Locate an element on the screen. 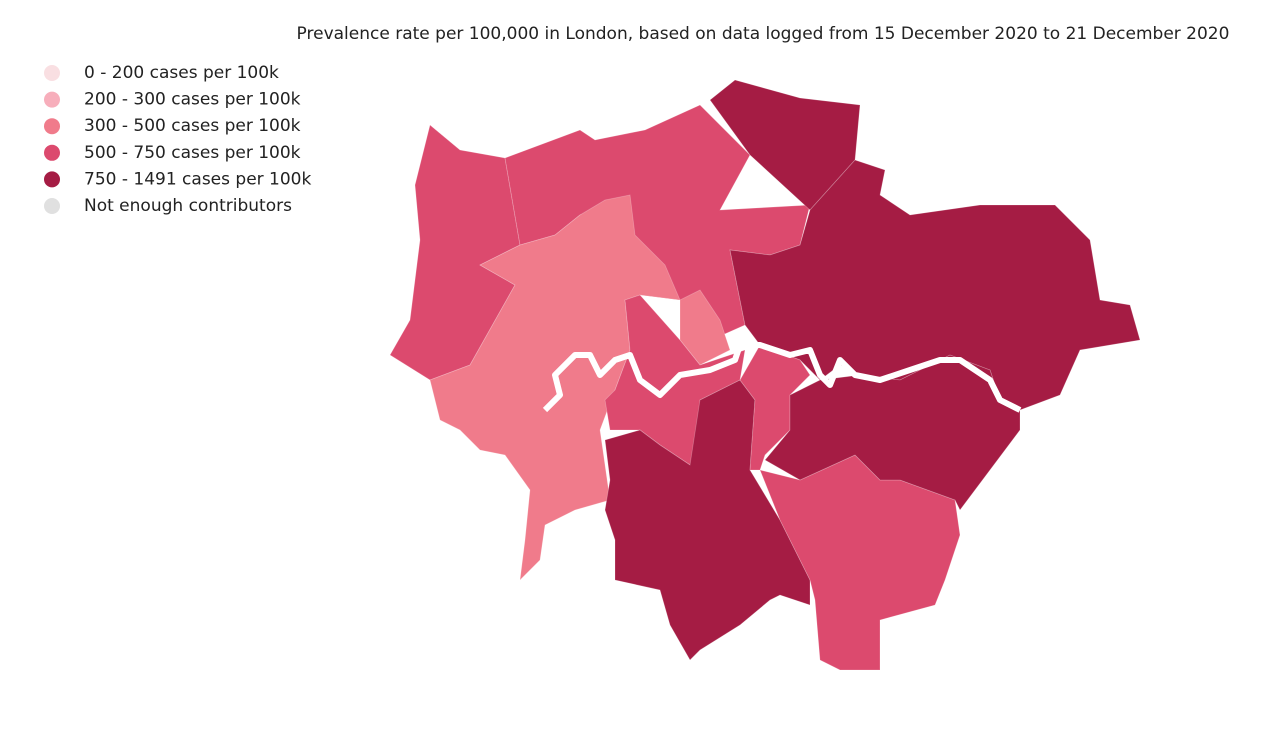  legend-label: 300 - 500 cases per 100k is located at coordinates (192, 126).